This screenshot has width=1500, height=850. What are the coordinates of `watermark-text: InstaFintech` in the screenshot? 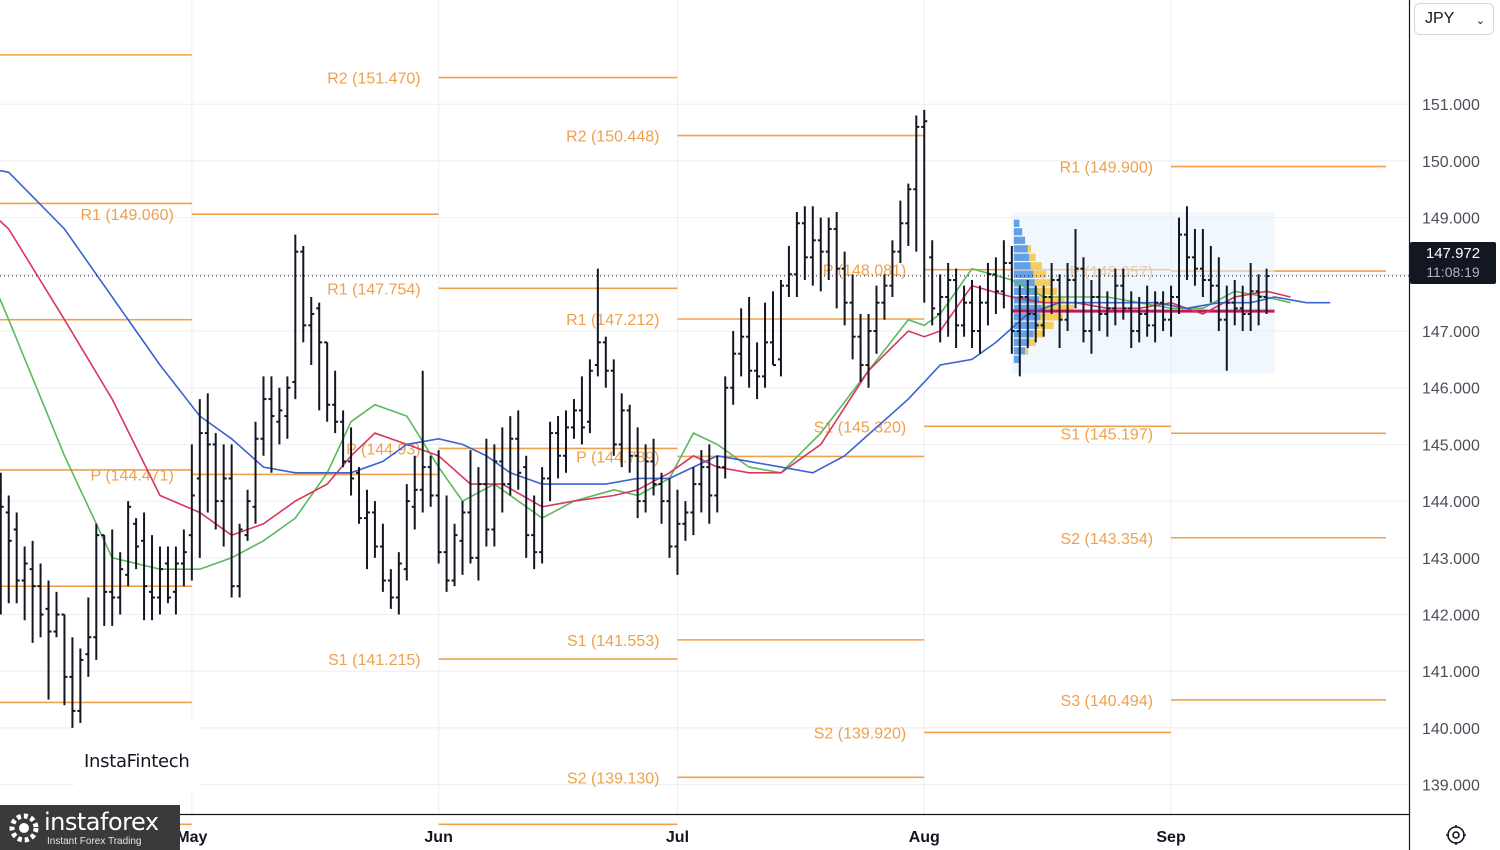 It's located at (137, 761).